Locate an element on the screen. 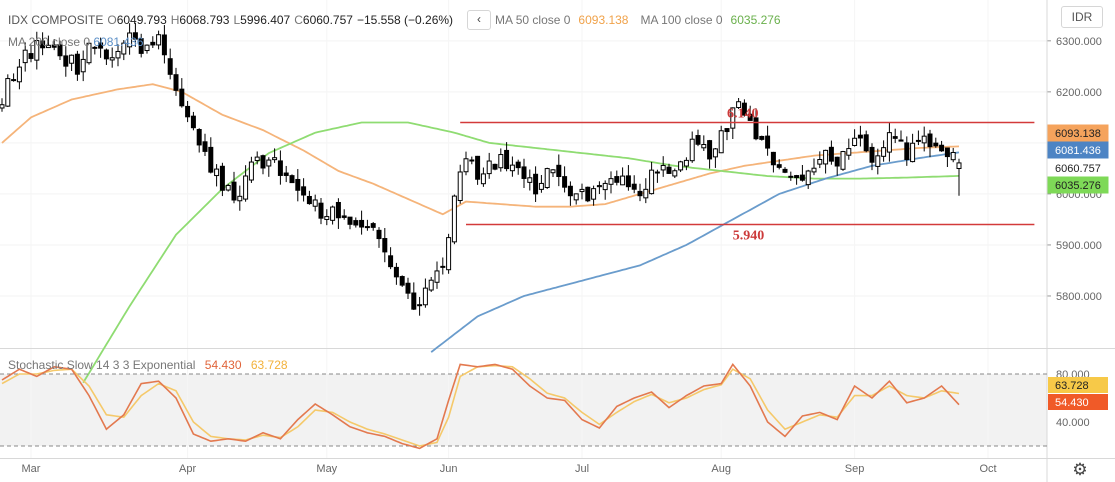 The image size is (1115, 482). stochastic-tag-d: 63.728 is located at coordinates (1072, 386).